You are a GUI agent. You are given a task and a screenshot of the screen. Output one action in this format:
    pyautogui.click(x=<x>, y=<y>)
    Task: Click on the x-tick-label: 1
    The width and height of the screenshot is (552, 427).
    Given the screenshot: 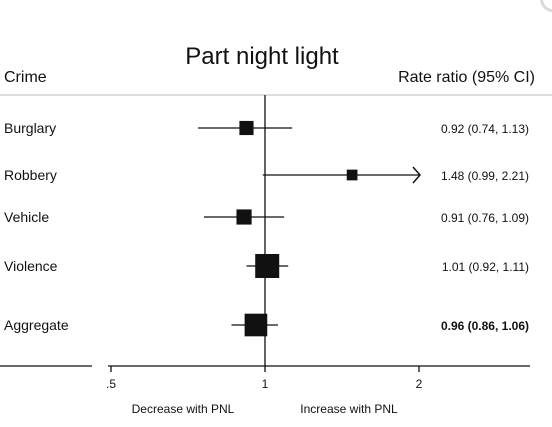 What is the action you would take?
    pyautogui.click(x=265, y=384)
    